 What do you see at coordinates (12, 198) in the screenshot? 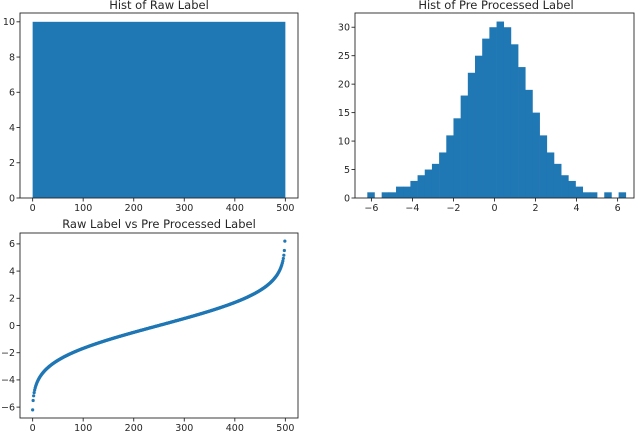
I see `raw-hist-ytick-label: 0` at bounding box center [12, 198].